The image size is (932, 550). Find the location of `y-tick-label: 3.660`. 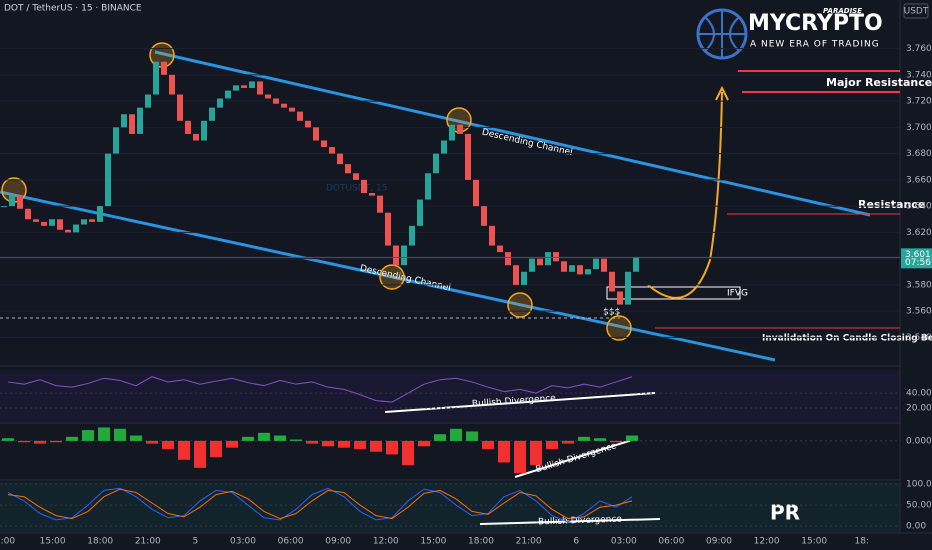

y-tick-label: 3.660 is located at coordinates (919, 180).